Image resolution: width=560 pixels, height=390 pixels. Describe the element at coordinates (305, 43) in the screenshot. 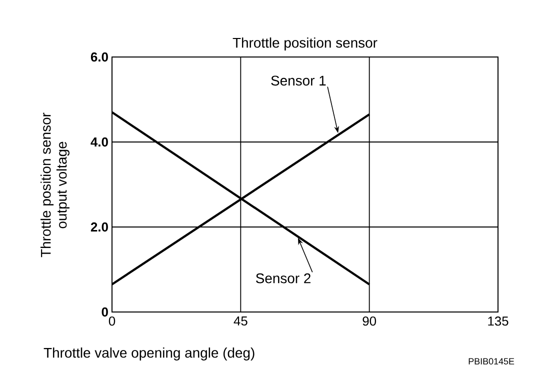

I see `chart-title: Throttle position sensor` at that location.